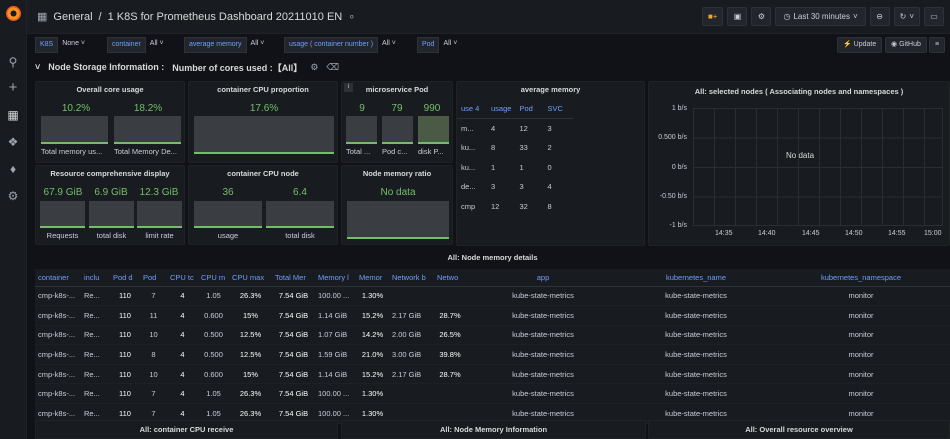 This screenshot has height=439, width=950. Describe the element at coordinates (550, 89) in the screenshot. I see `panel-title: average memory` at that location.